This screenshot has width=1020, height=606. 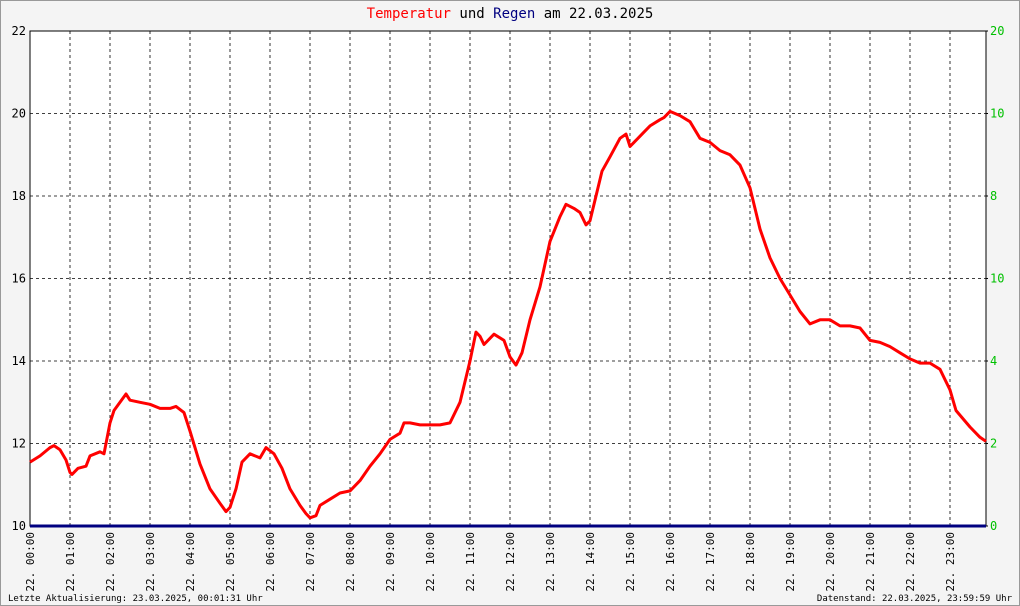 I want to click on y-tick-label: 18, so click(x=19, y=196).